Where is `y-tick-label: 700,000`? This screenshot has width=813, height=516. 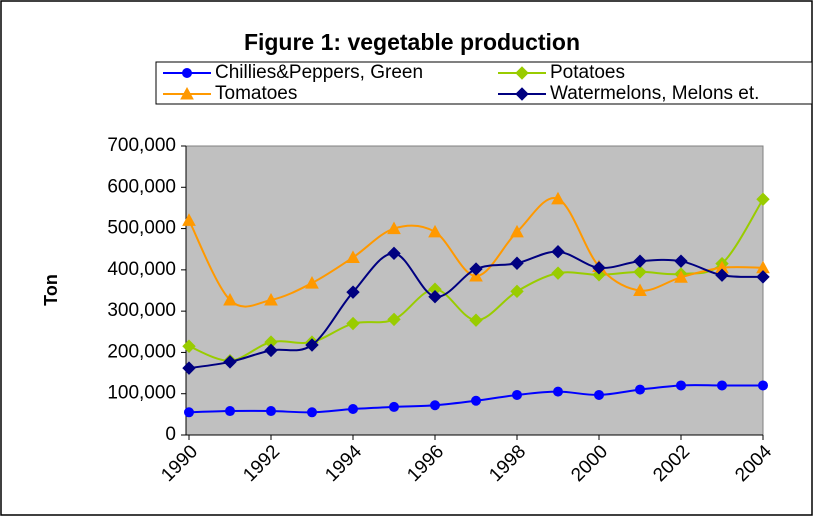
y-tick-label: 700,000 is located at coordinates (141, 145).